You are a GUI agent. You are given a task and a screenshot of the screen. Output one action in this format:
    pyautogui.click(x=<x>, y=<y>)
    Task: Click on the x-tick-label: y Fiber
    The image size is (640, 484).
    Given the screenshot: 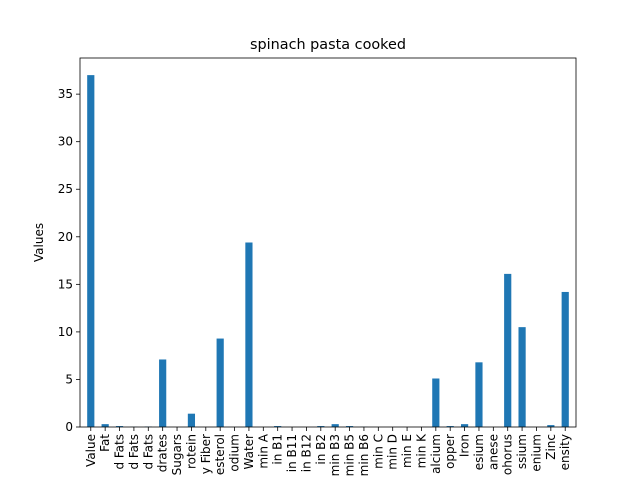 What is the action you would take?
    pyautogui.click(x=206, y=454)
    